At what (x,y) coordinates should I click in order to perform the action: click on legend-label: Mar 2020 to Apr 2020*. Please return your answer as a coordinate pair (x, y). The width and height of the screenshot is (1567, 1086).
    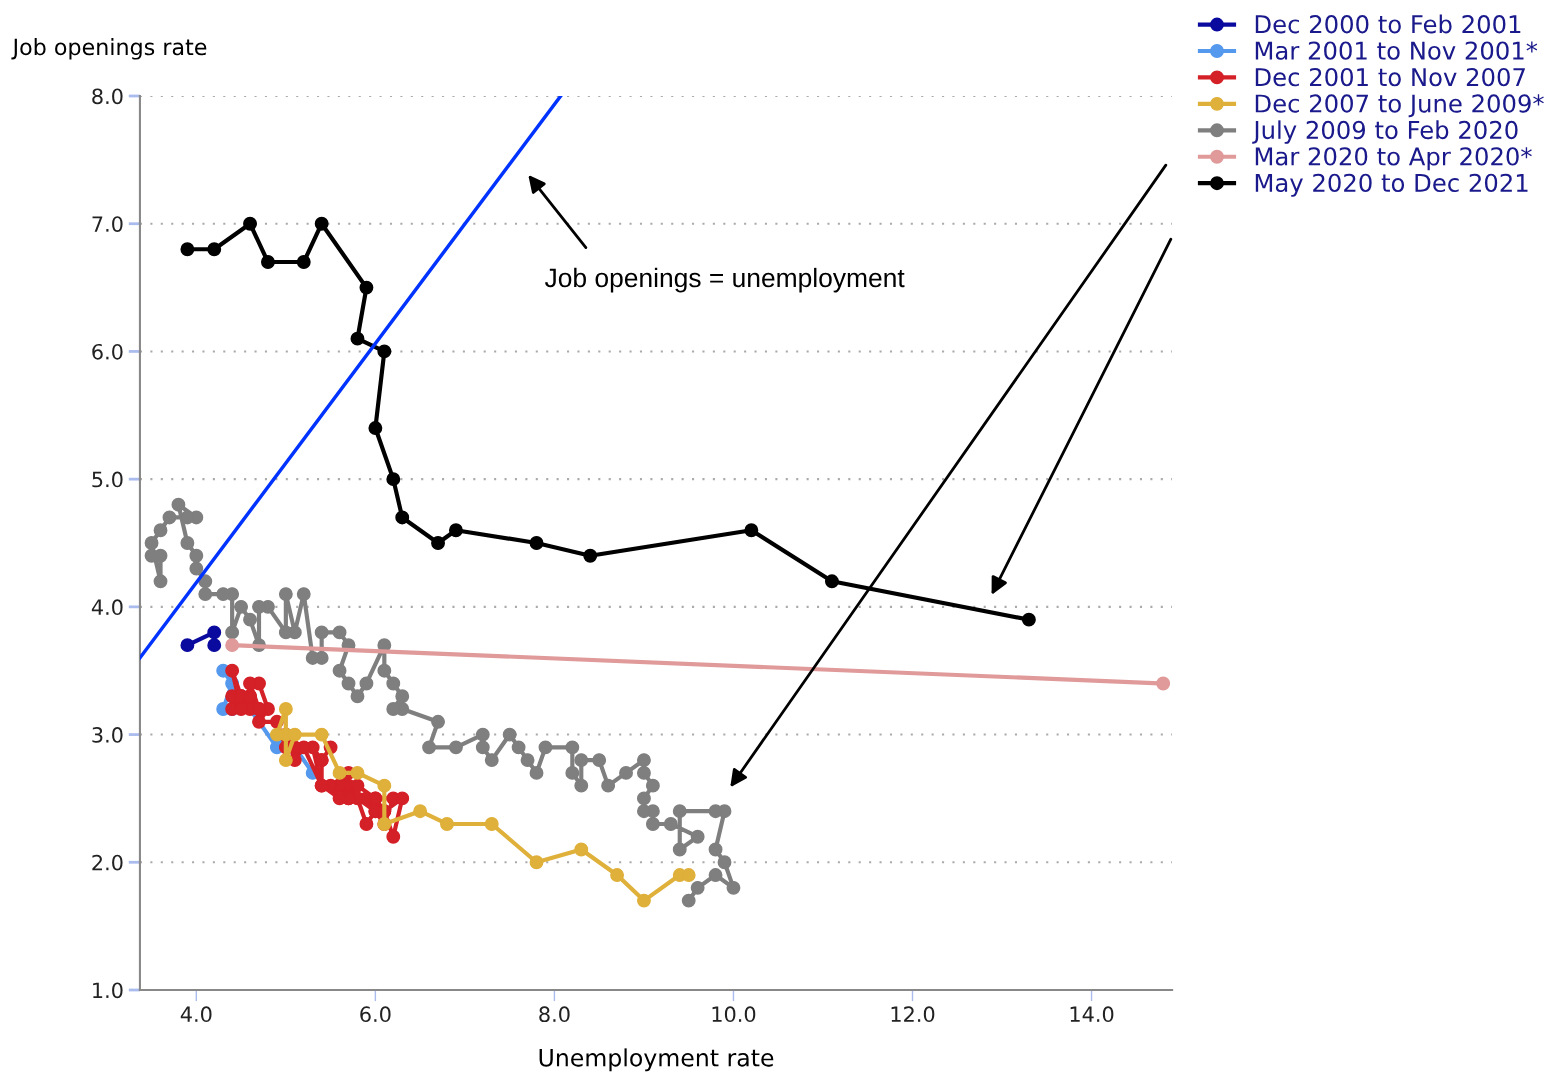
    Looking at the image, I should click on (1393, 159).